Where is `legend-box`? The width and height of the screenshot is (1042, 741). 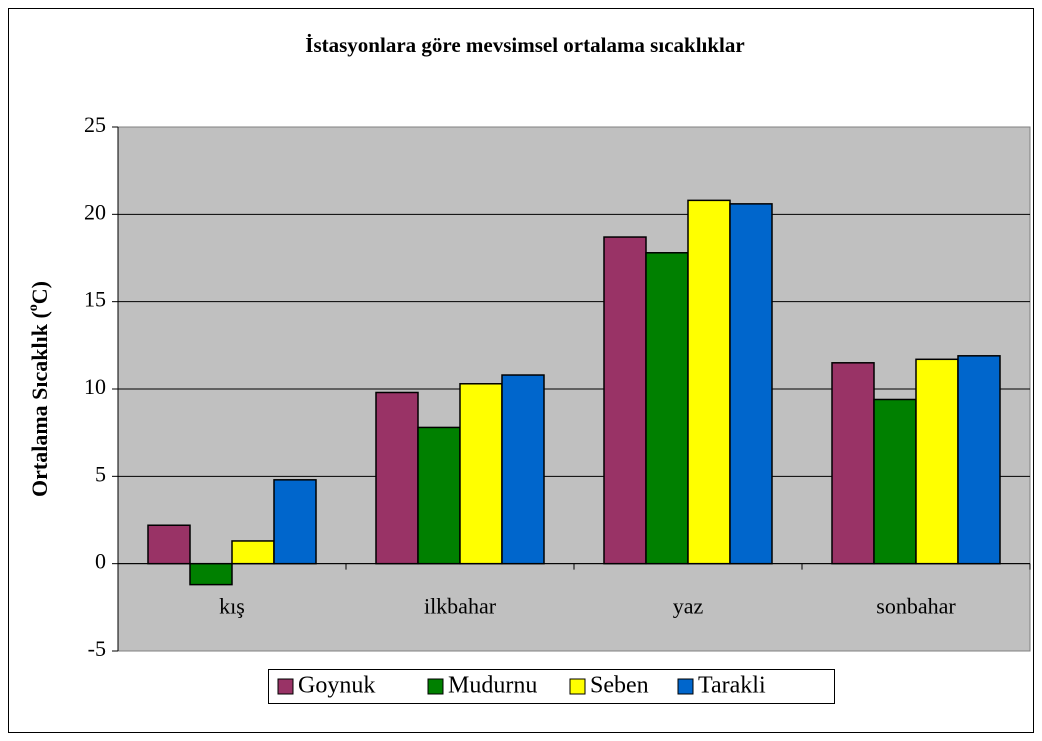 legend-box is located at coordinates (551, 686).